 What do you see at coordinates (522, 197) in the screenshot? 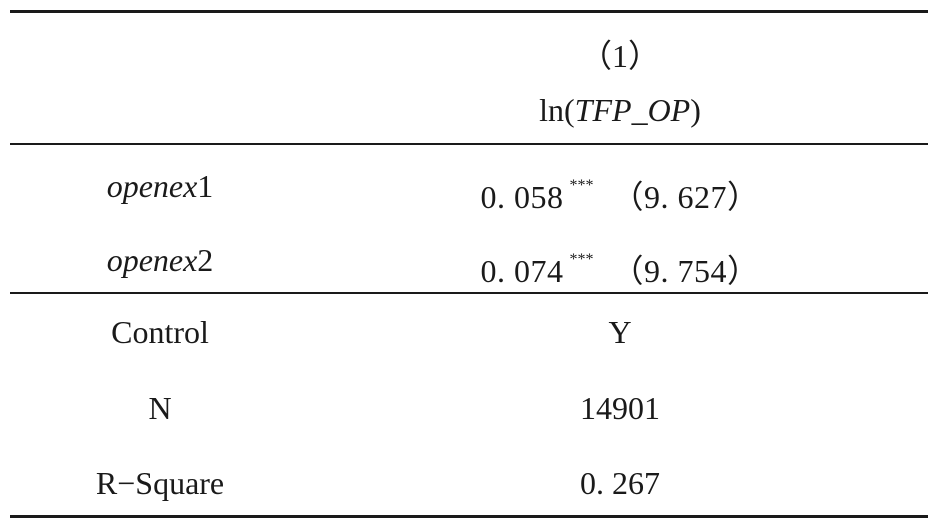
I see `coefficient: 0. 058` at bounding box center [522, 197].